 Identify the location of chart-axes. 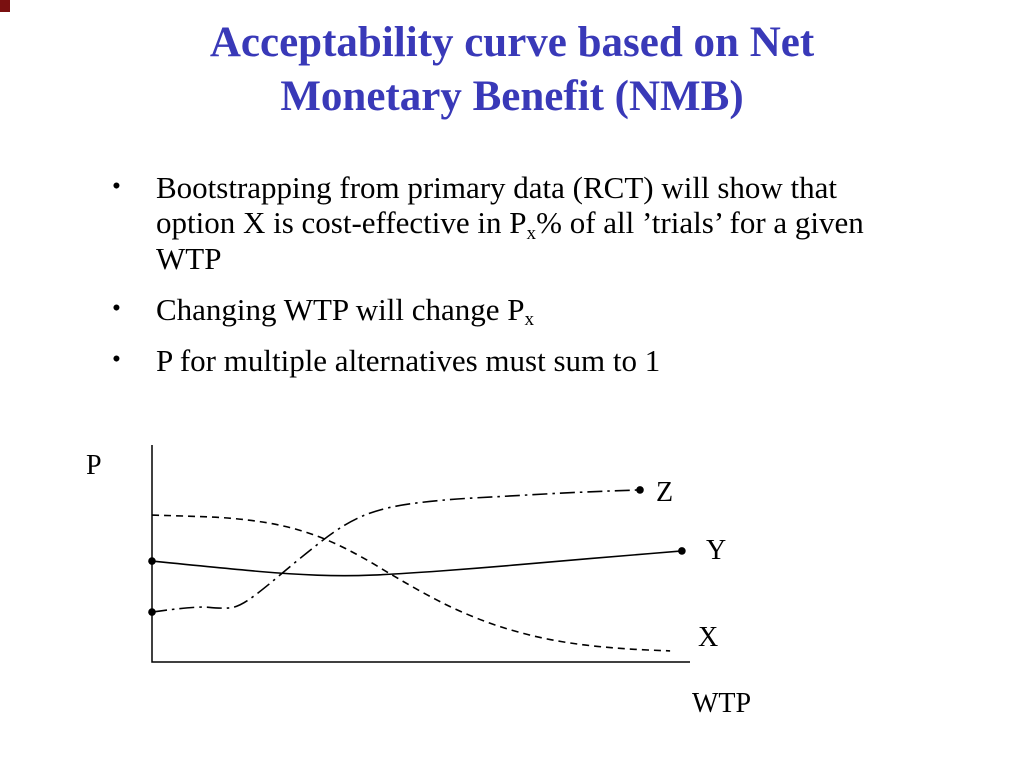
(420, 554).